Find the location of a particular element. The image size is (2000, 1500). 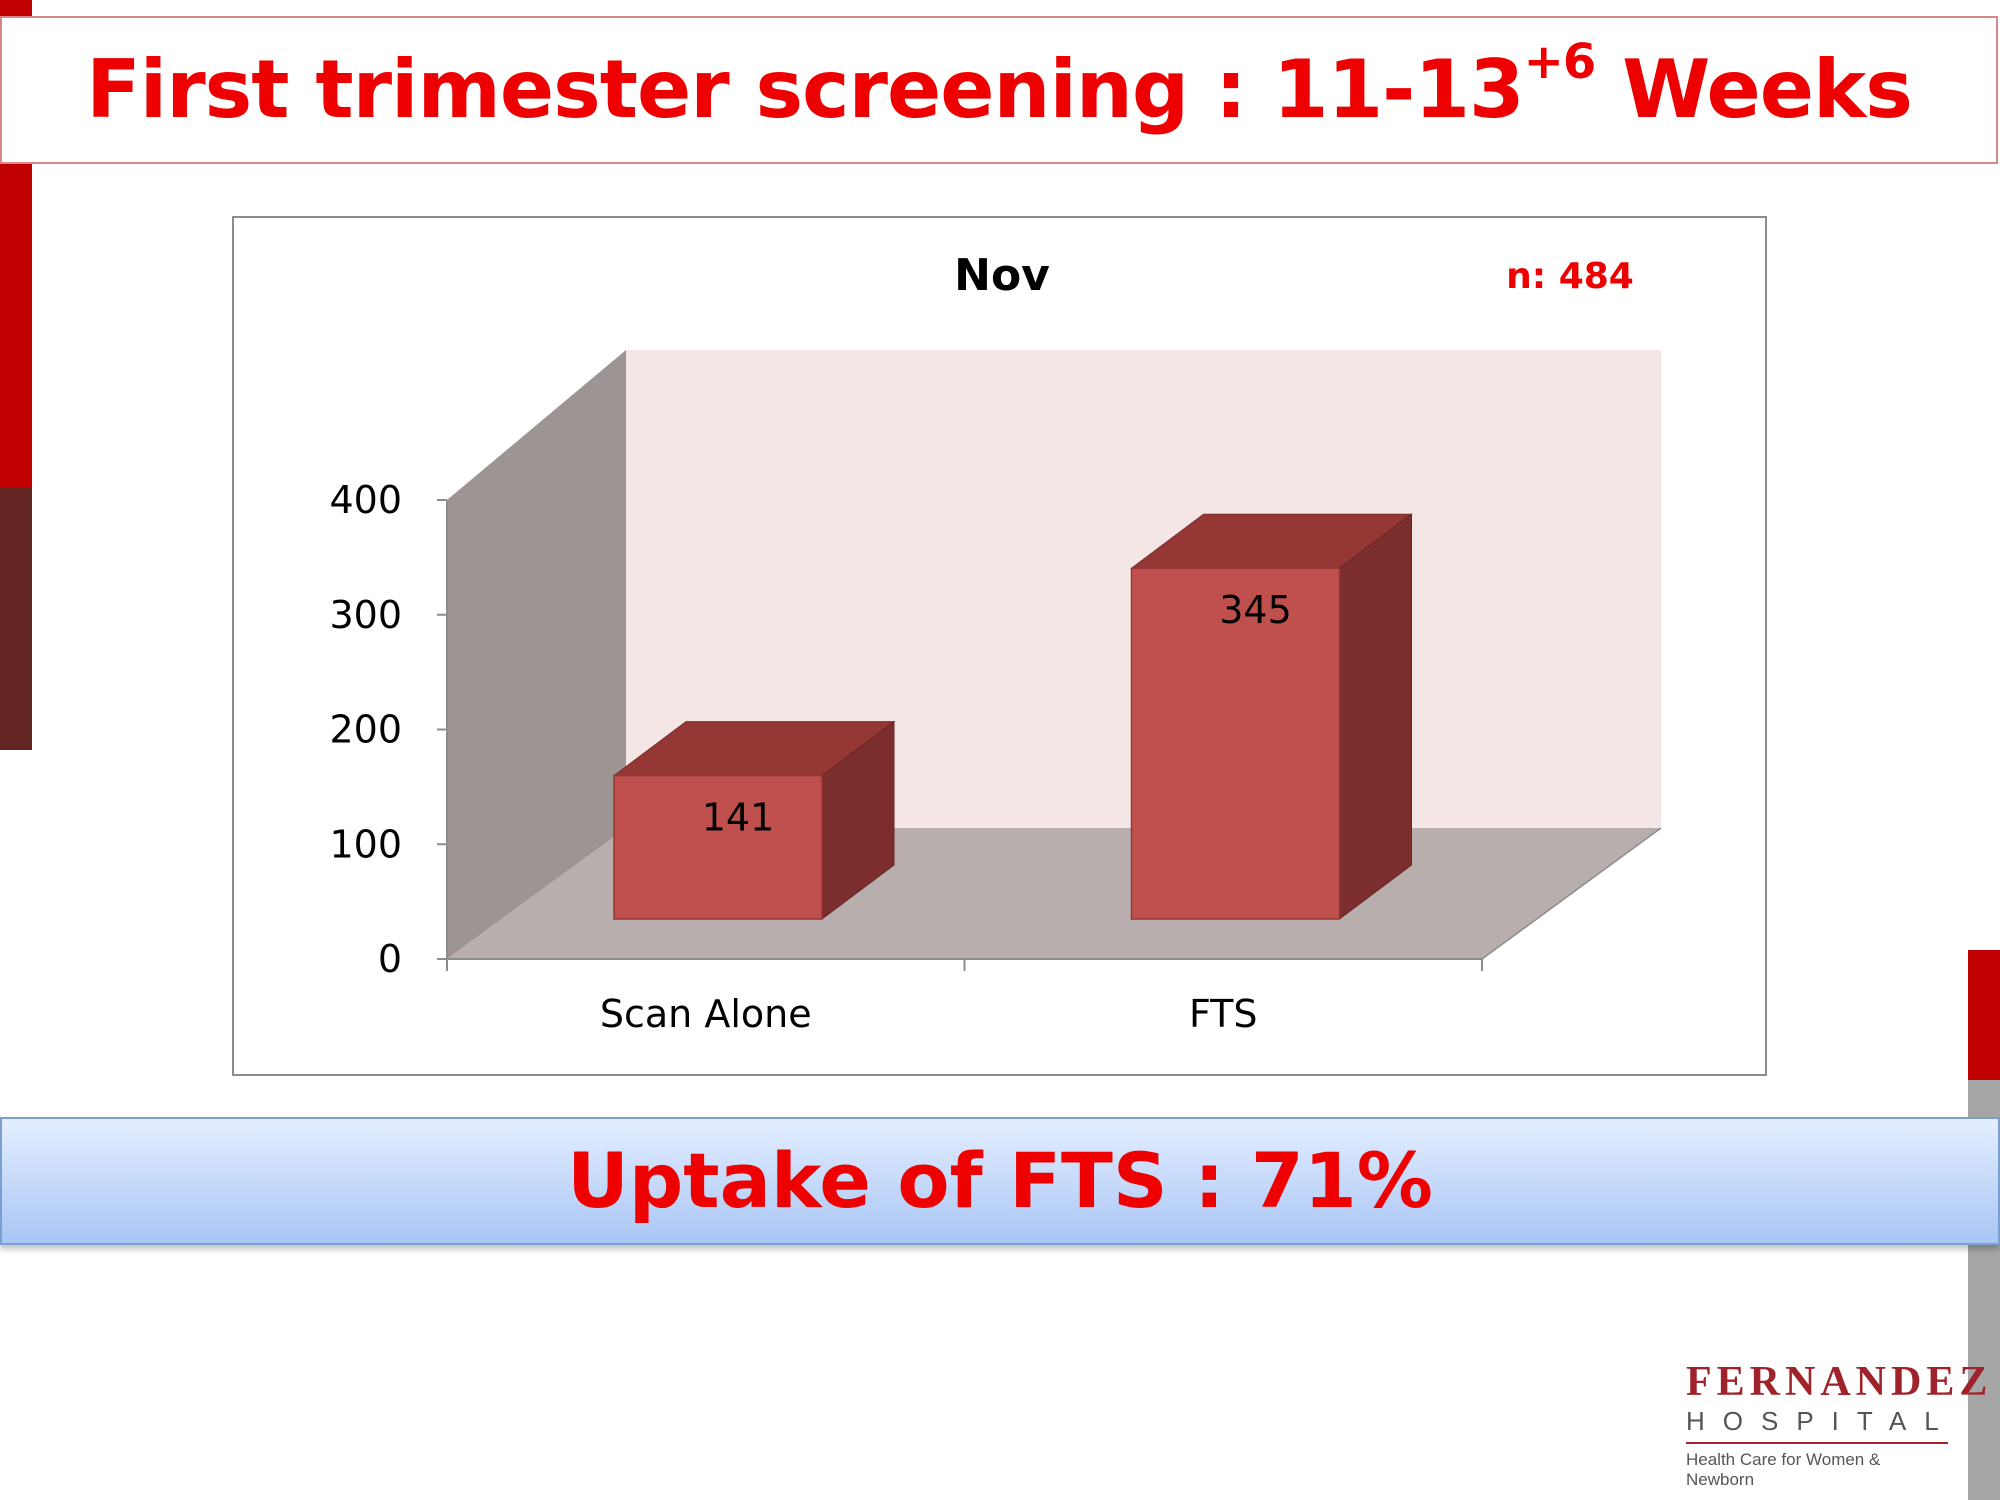

left-accent-bar-maroon is located at coordinates (16, 619).